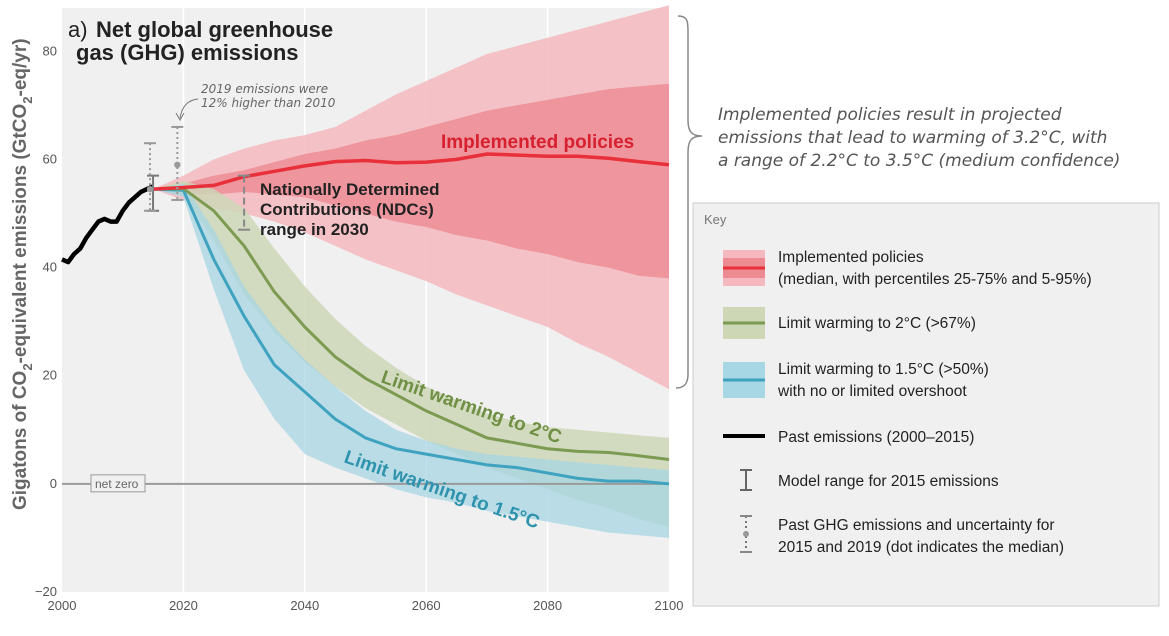 The height and width of the screenshot is (636, 1169). I want to click on chart-title-line-2: gas (GHG) emissions, so click(187, 52).